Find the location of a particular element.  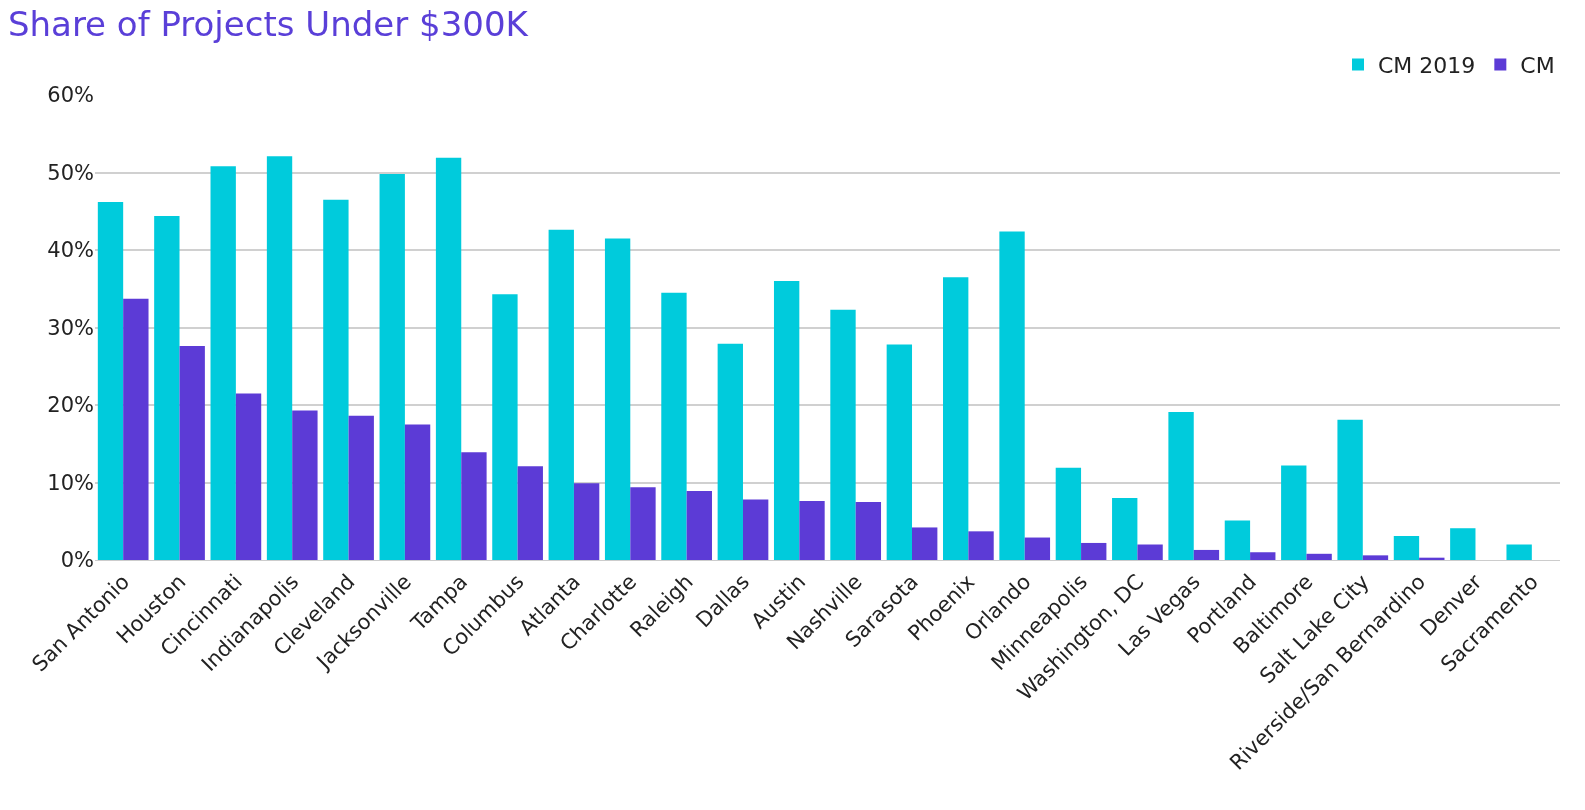

y-tick-label: 50% is located at coordinates (70, 172).